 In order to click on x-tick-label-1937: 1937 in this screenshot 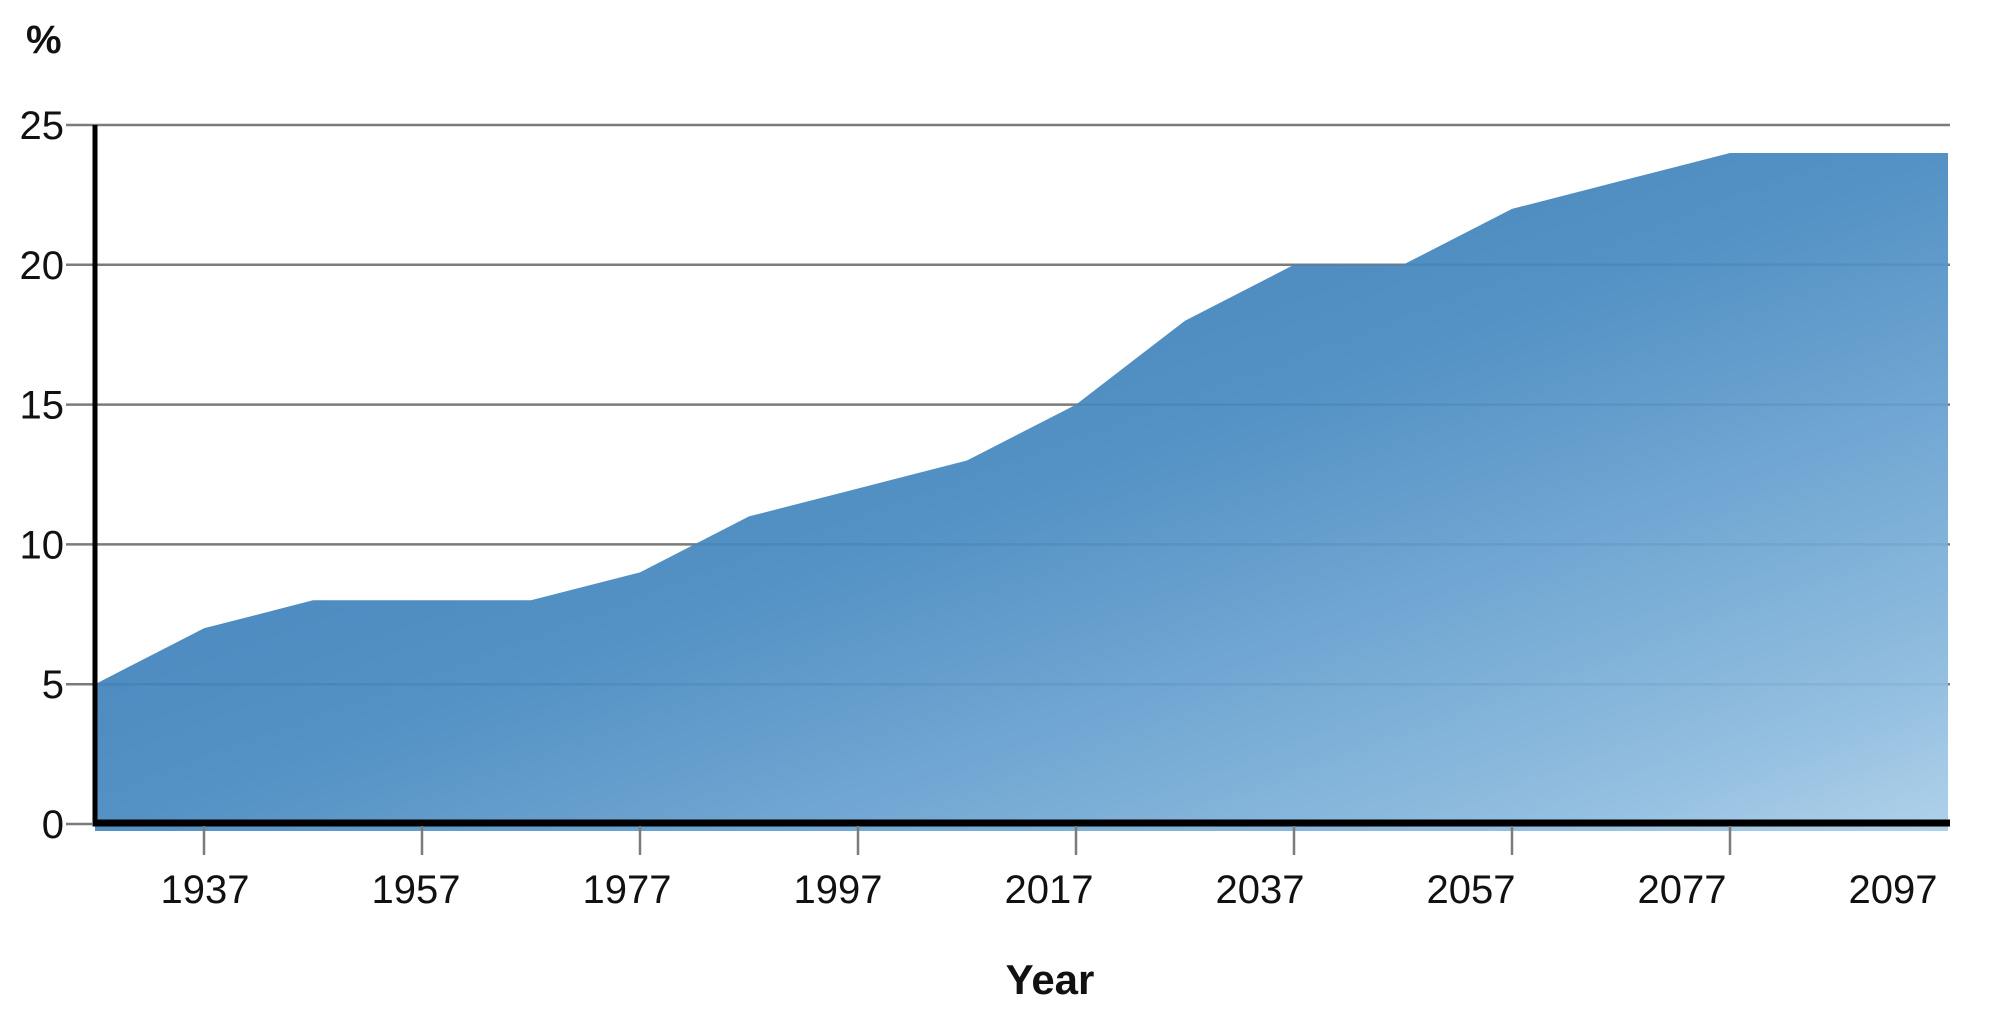, I will do `click(205, 890)`.